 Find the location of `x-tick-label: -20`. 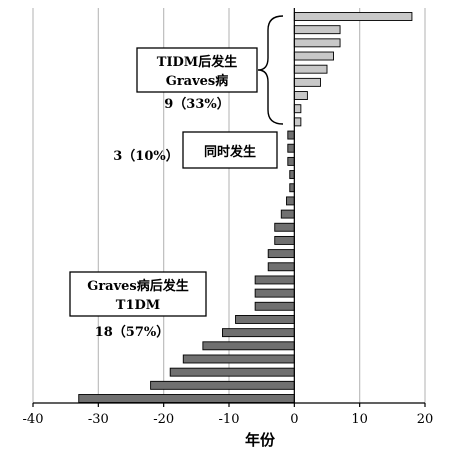

x-tick-label: -20 is located at coordinates (163, 419).